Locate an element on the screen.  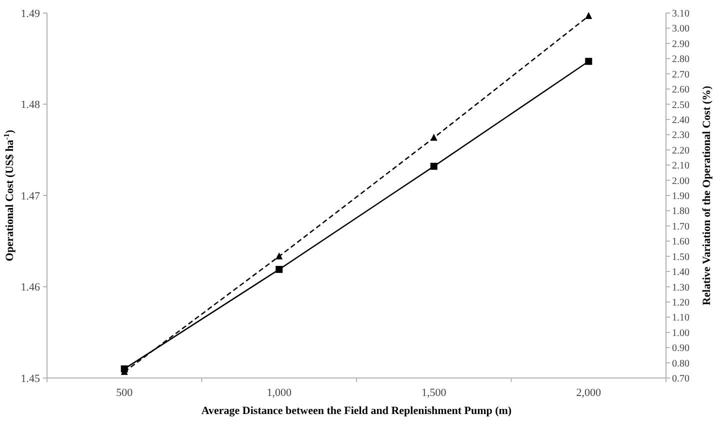
y2-tick-label: 2.50 is located at coordinates (681, 105).